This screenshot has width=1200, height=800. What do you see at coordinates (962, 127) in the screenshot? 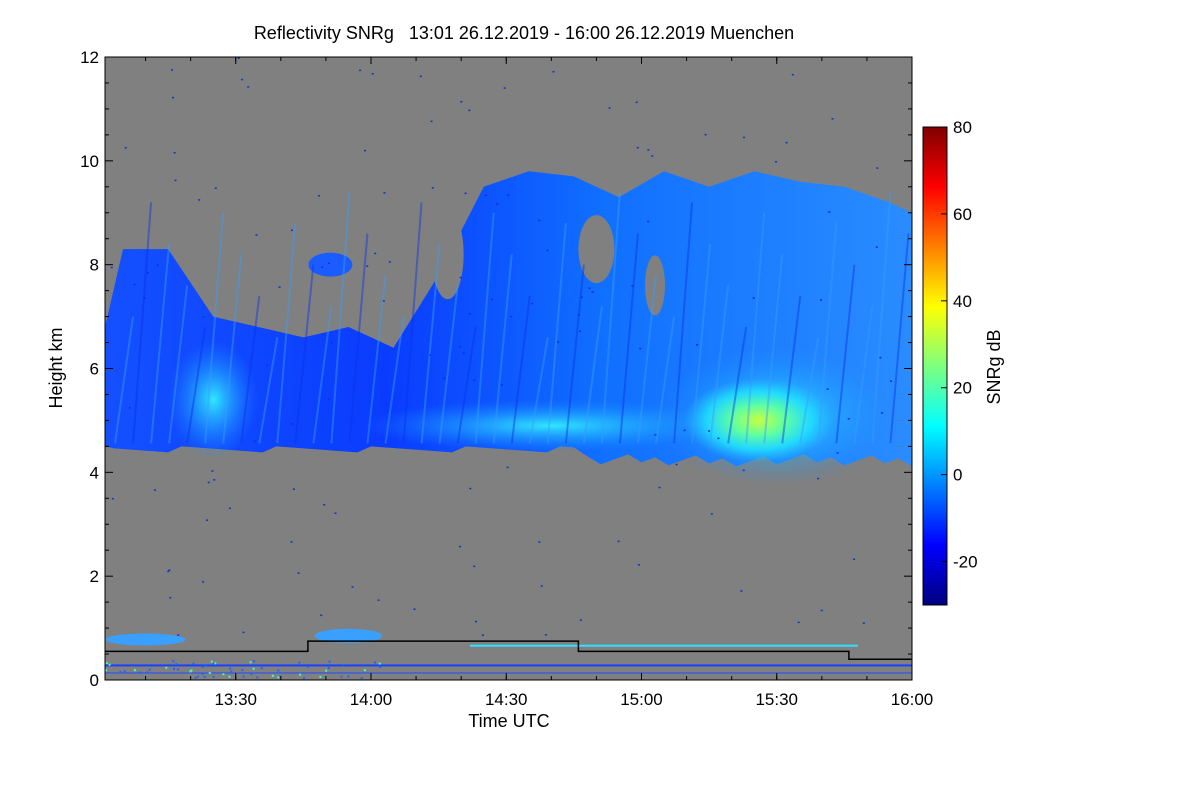
I see `colorbar-tick-label: 80` at bounding box center [962, 127].